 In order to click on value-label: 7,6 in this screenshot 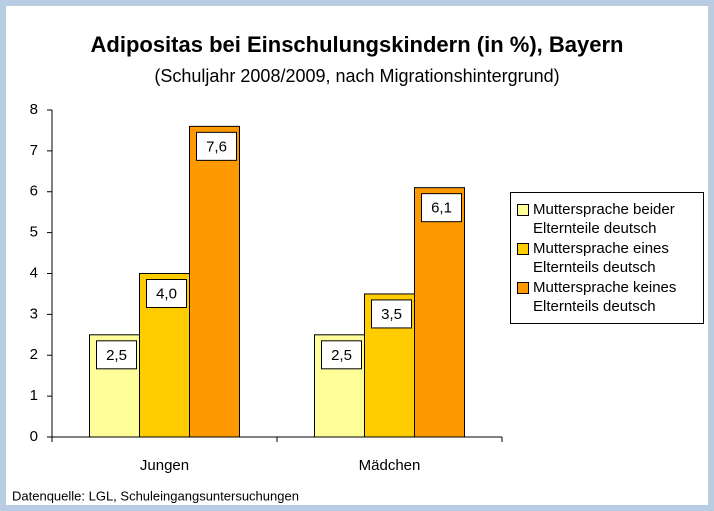, I will do `click(216, 146)`.